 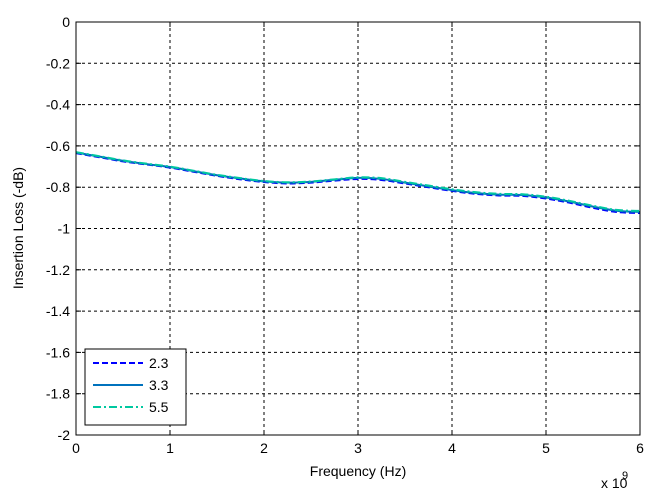 What do you see at coordinates (264, 448) in the screenshot?
I see `x-tick-label: 2` at bounding box center [264, 448].